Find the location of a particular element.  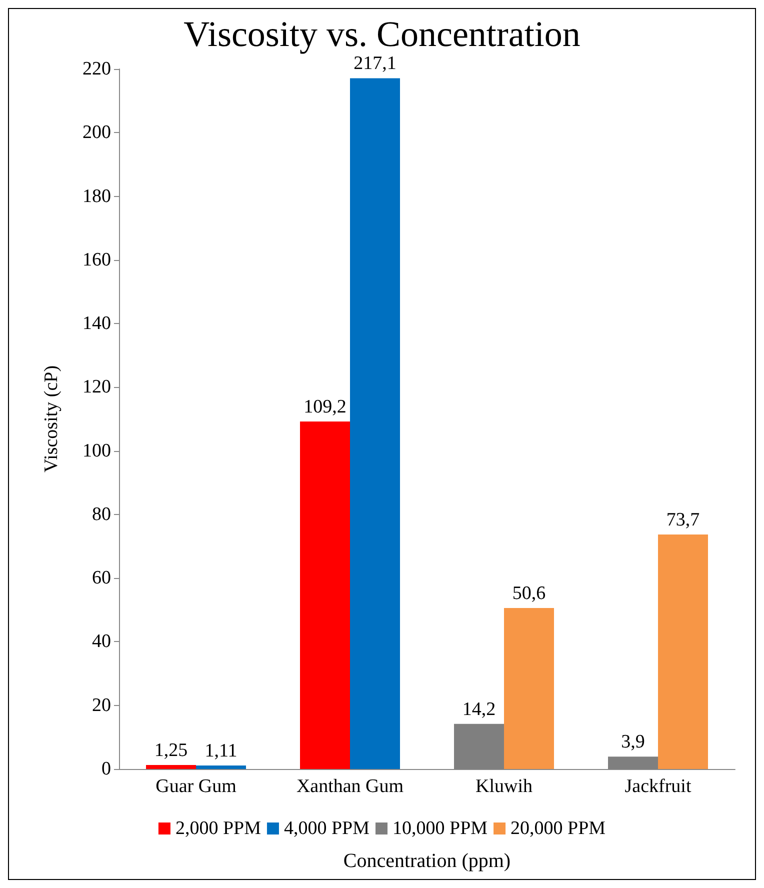

x-axis-title: Concentration (ppm) is located at coordinates (427, 861).